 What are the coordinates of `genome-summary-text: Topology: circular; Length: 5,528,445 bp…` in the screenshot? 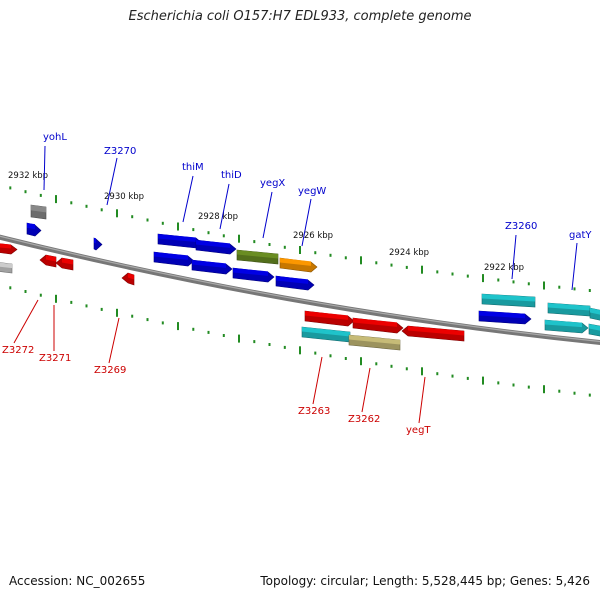 It's located at (425, 581).